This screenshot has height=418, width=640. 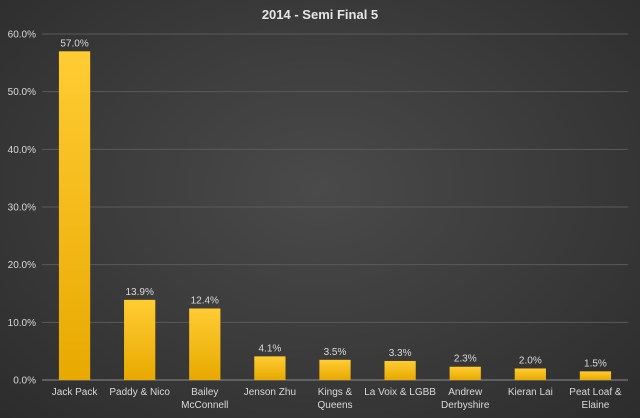 I want to click on y-tick-label: 50.0%, so click(x=22, y=92).